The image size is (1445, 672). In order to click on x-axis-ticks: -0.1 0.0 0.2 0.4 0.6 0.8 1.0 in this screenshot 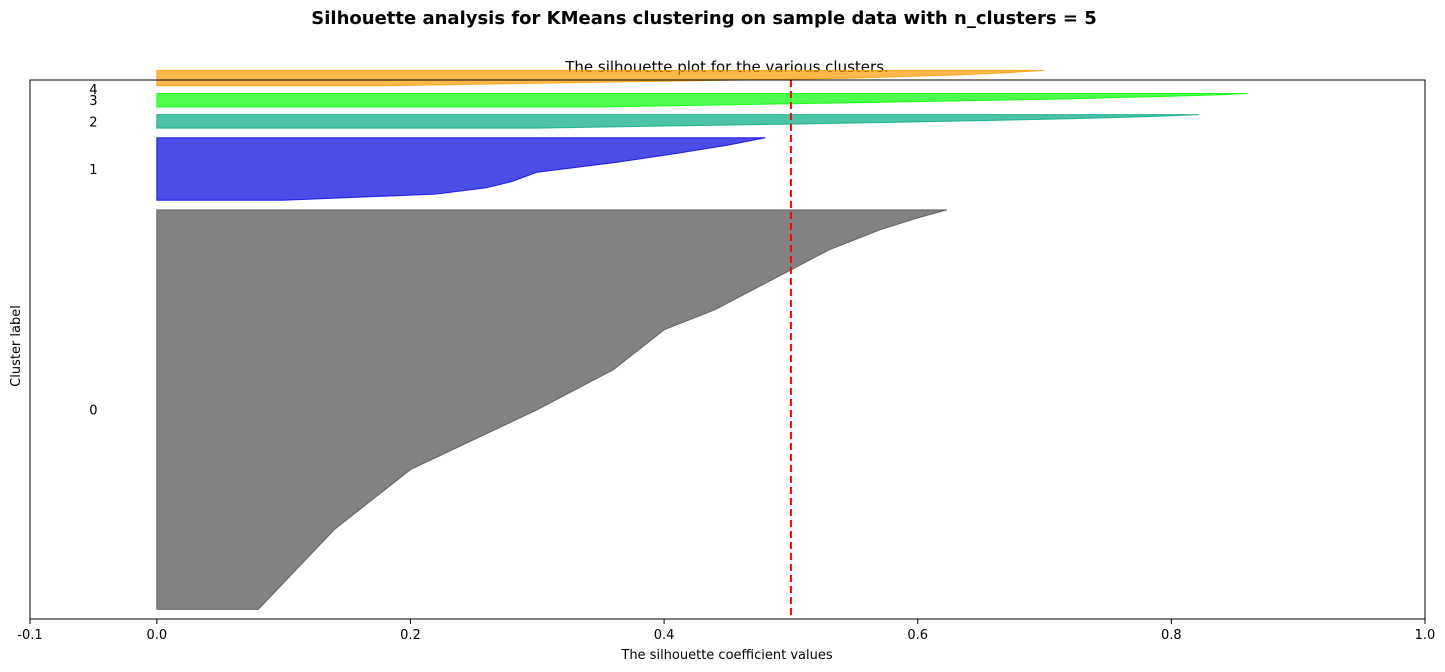, I will do `click(726, 631)`.